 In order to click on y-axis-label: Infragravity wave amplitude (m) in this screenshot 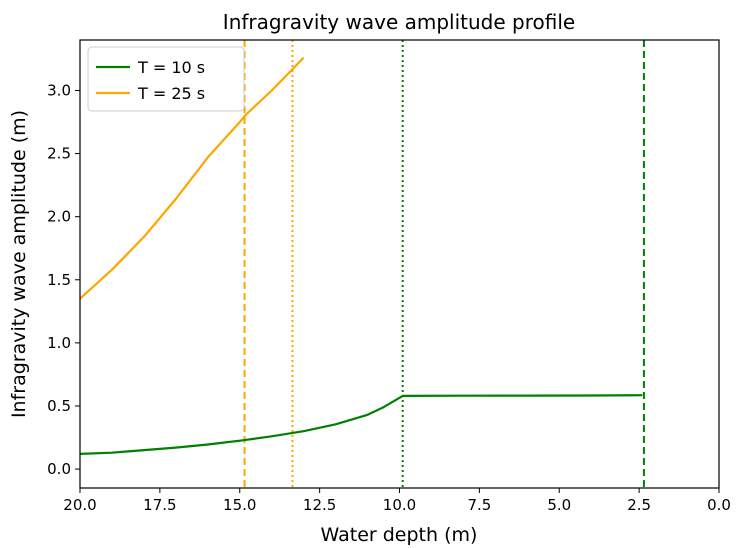, I will do `click(19, 264)`.